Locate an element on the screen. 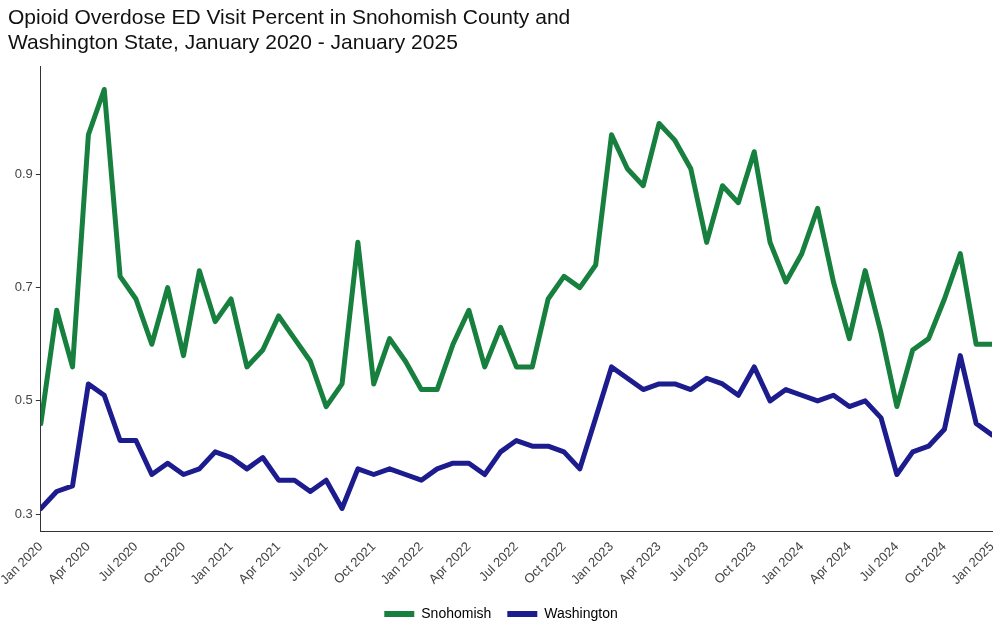 The image size is (1008, 641). legend-label: Snohomish is located at coordinates (456, 612).